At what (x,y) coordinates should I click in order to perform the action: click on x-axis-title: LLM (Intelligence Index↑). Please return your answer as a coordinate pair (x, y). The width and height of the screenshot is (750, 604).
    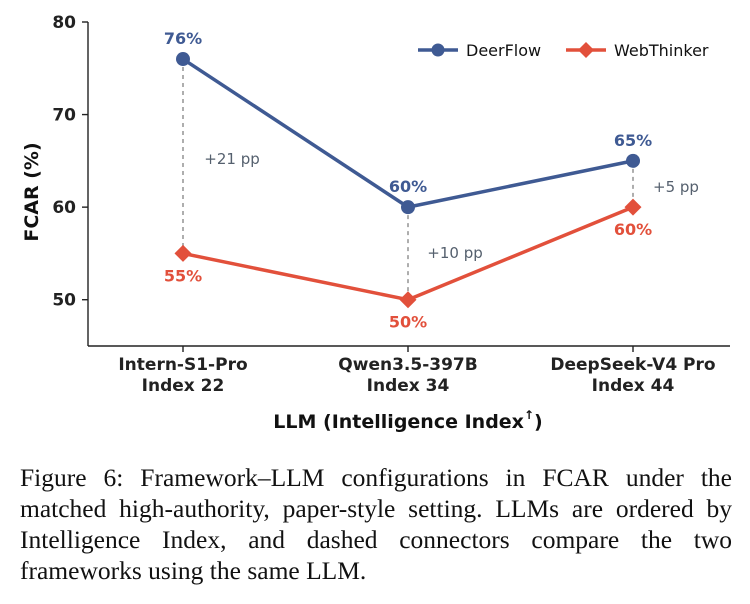
    Looking at the image, I should click on (407, 420).